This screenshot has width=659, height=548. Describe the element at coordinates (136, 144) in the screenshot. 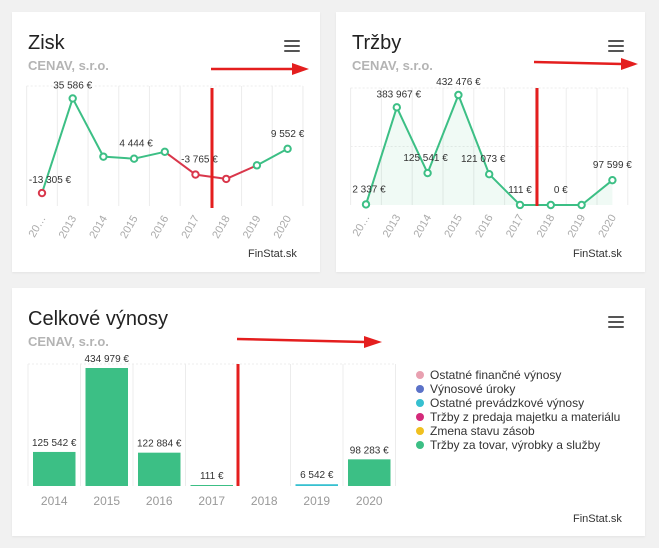

I see `data-label: 4 444 €` at that location.